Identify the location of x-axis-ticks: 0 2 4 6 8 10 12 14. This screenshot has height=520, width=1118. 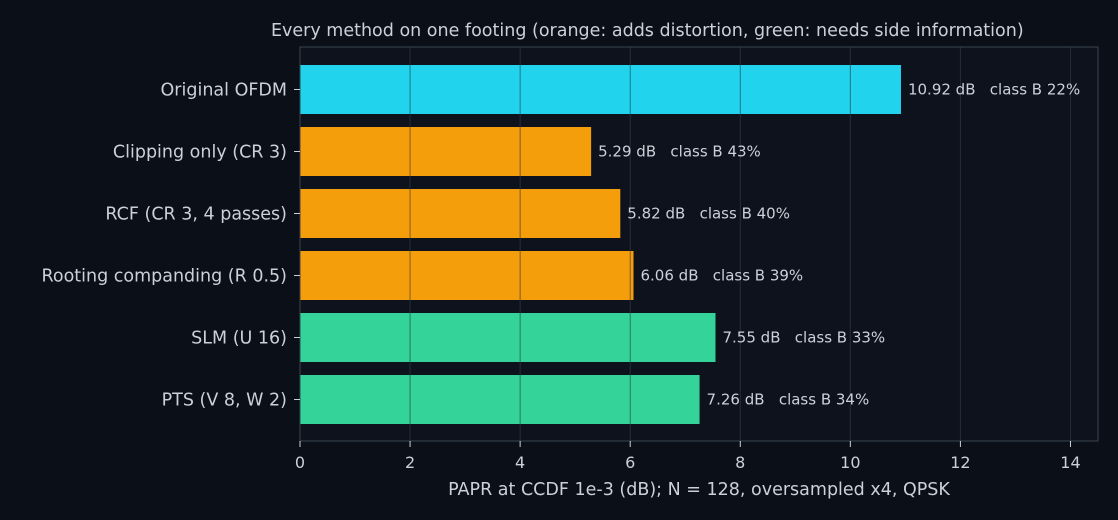
(688, 456).